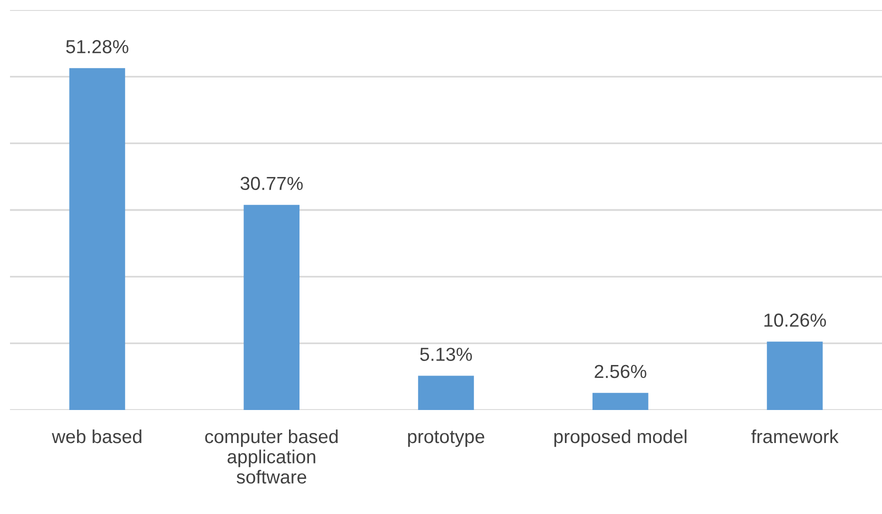 The height and width of the screenshot is (514, 882). I want to click on data-label: 30.77%, so click(271, 183).